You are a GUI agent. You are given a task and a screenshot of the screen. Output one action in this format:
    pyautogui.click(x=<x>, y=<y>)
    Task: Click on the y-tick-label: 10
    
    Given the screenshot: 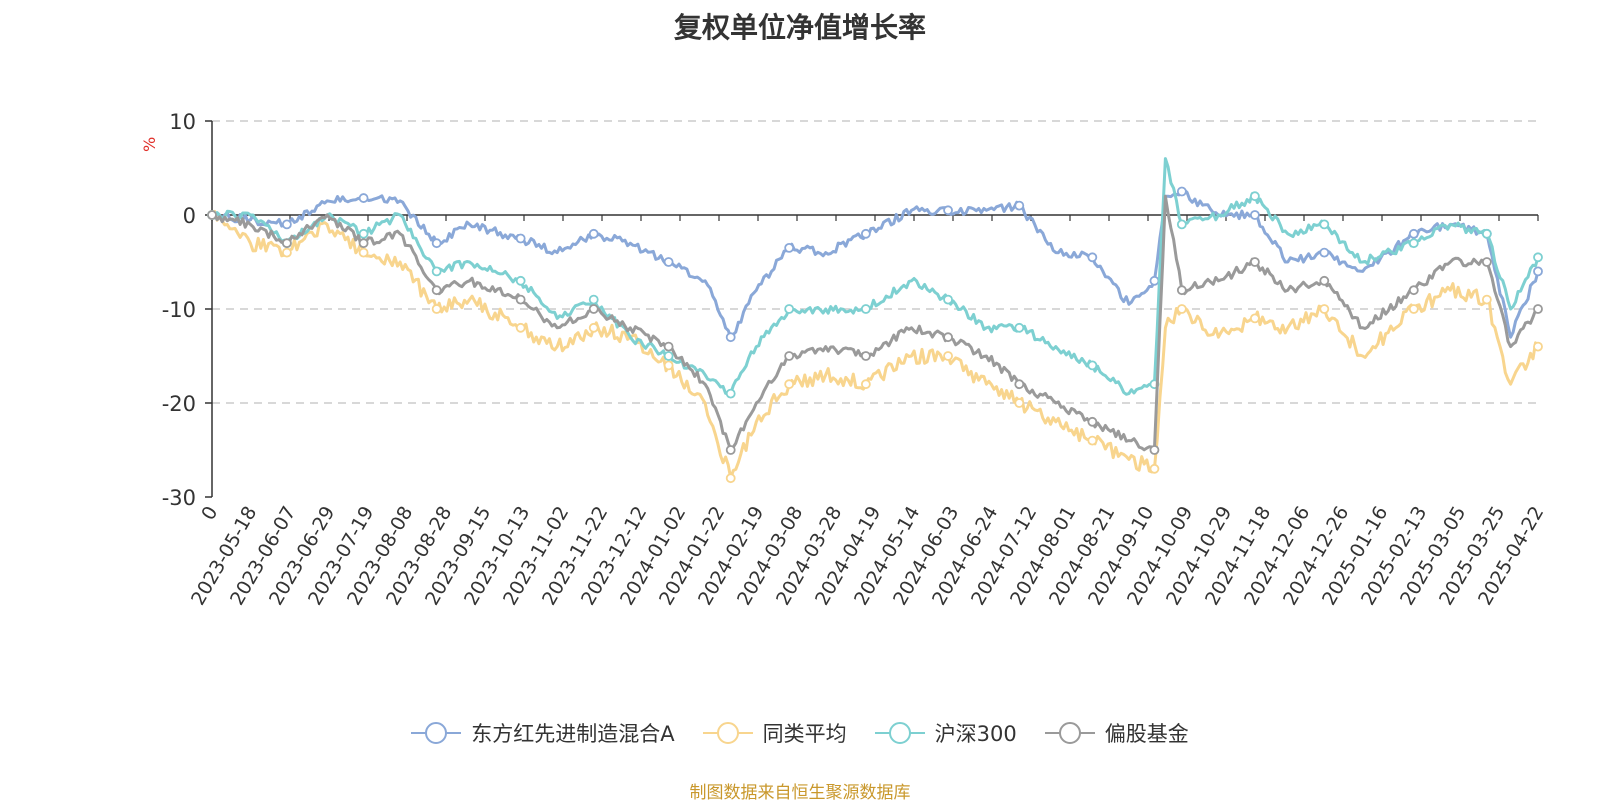 What is the action you would take?
    pyautogui.click(x=182, y=122)
    